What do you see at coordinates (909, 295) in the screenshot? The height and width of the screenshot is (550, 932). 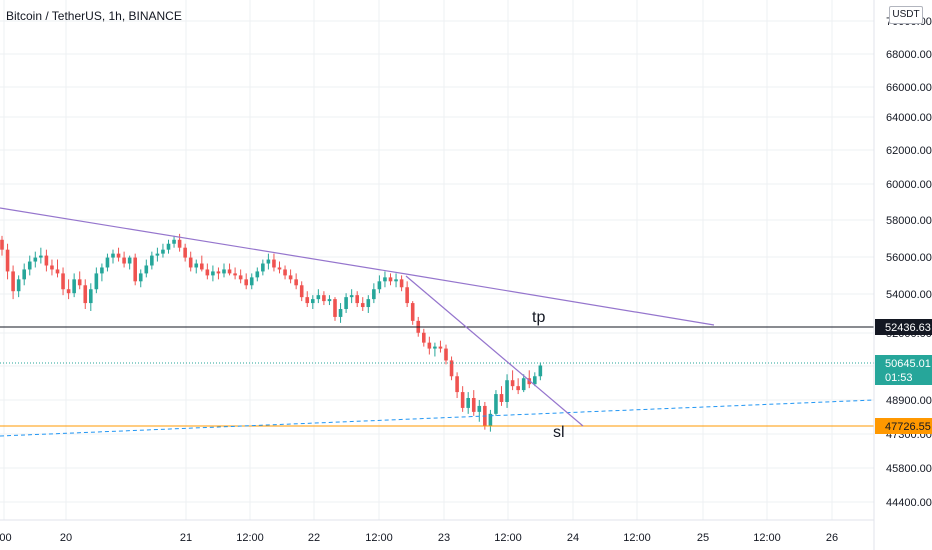 I see `price-tick-label: 54000.00` at bounding box center [909, 295].